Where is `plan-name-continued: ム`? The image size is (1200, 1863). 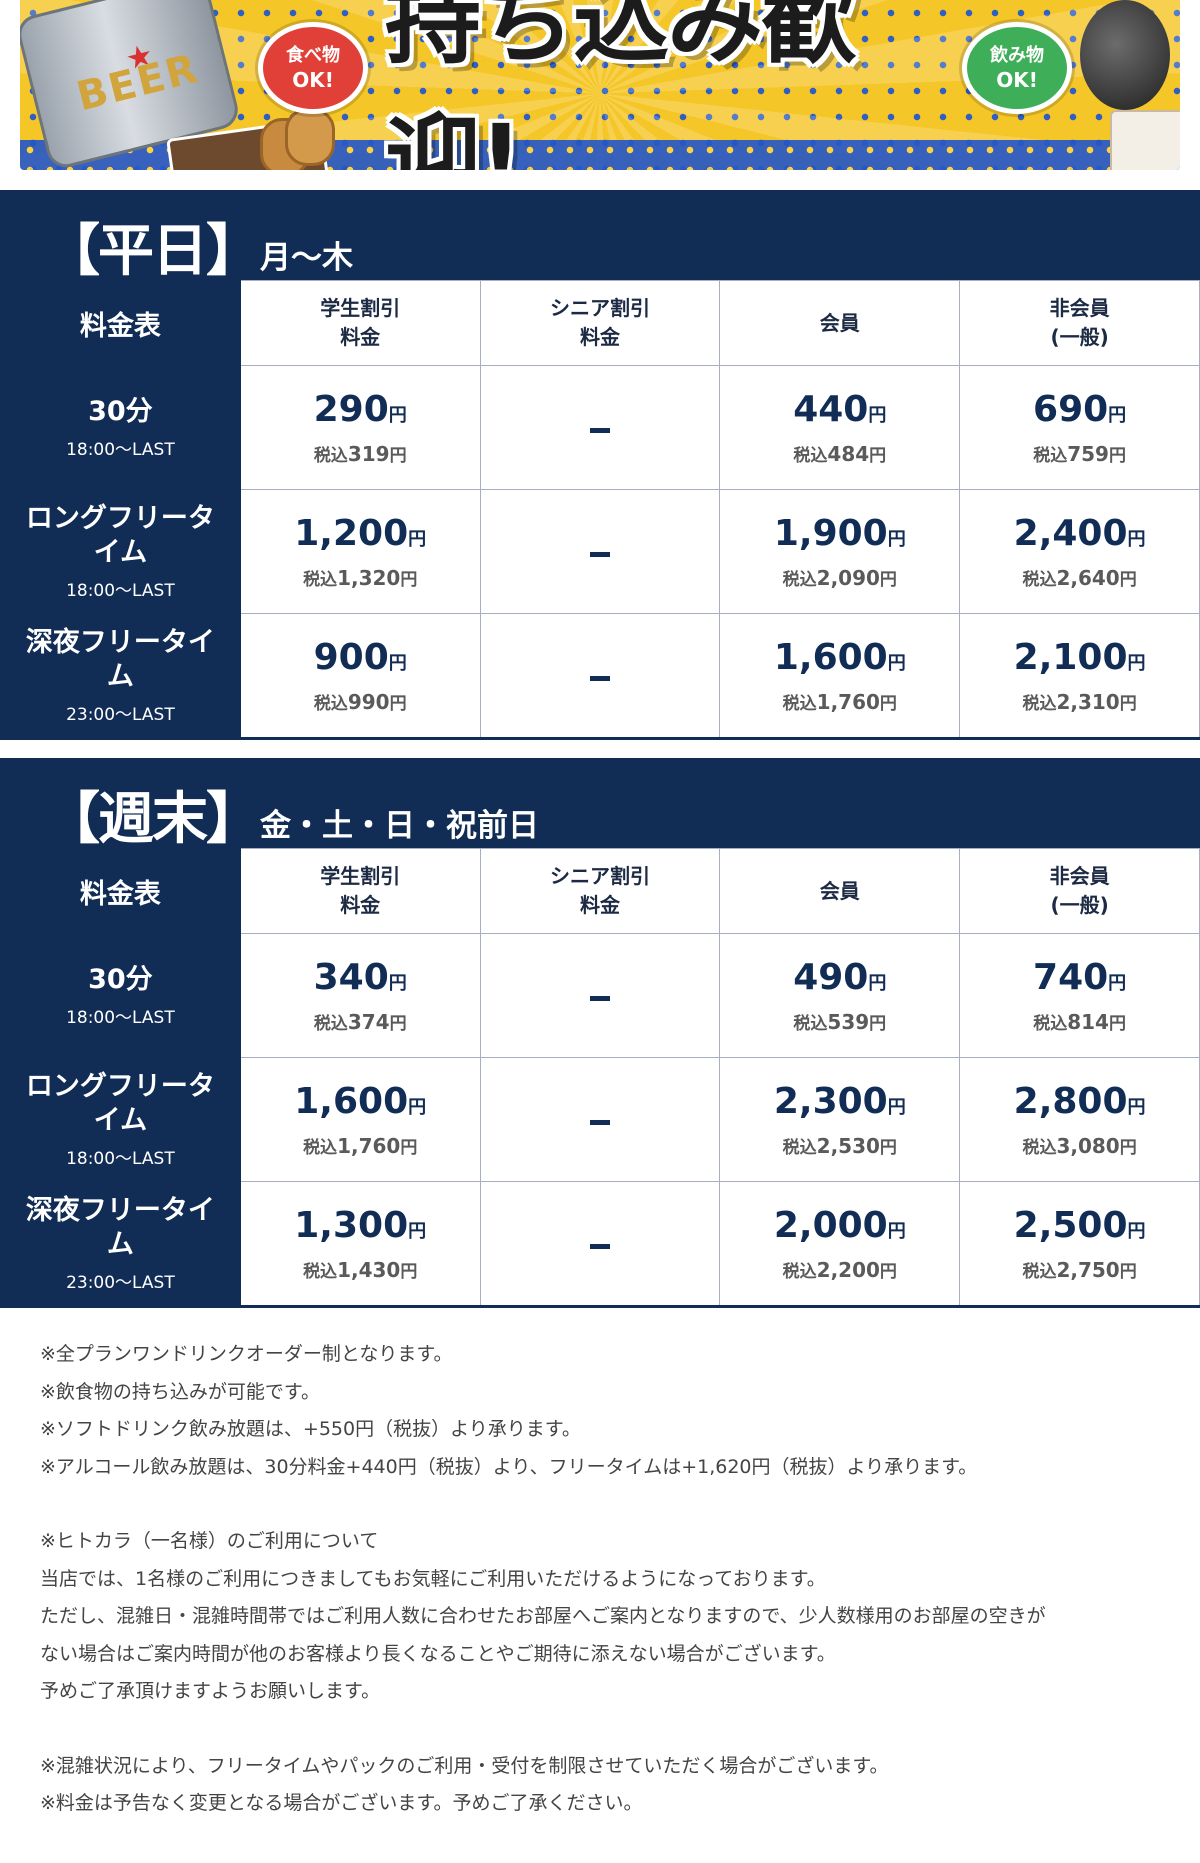 plan-name-continued: ム is located at coordinates (120, 676).